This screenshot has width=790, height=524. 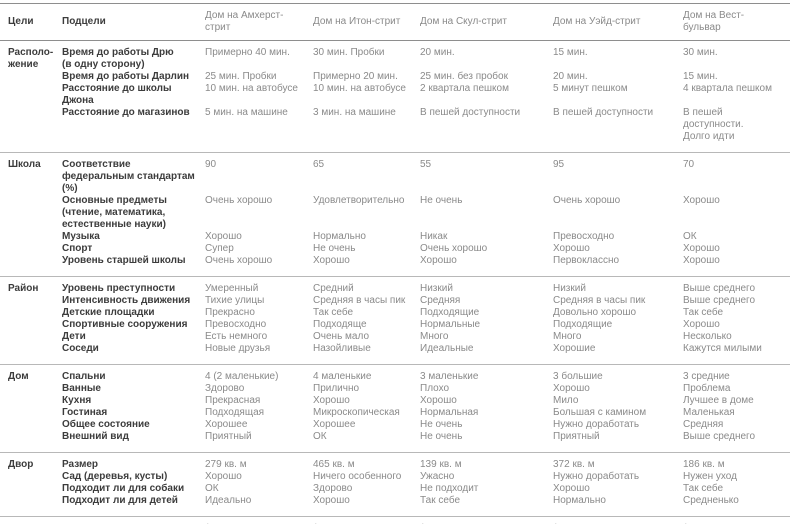 What do you see at coordinates (339, 236) in the screenshot?
I see `value-cell: Нормально` at bounding box center [339, 236].